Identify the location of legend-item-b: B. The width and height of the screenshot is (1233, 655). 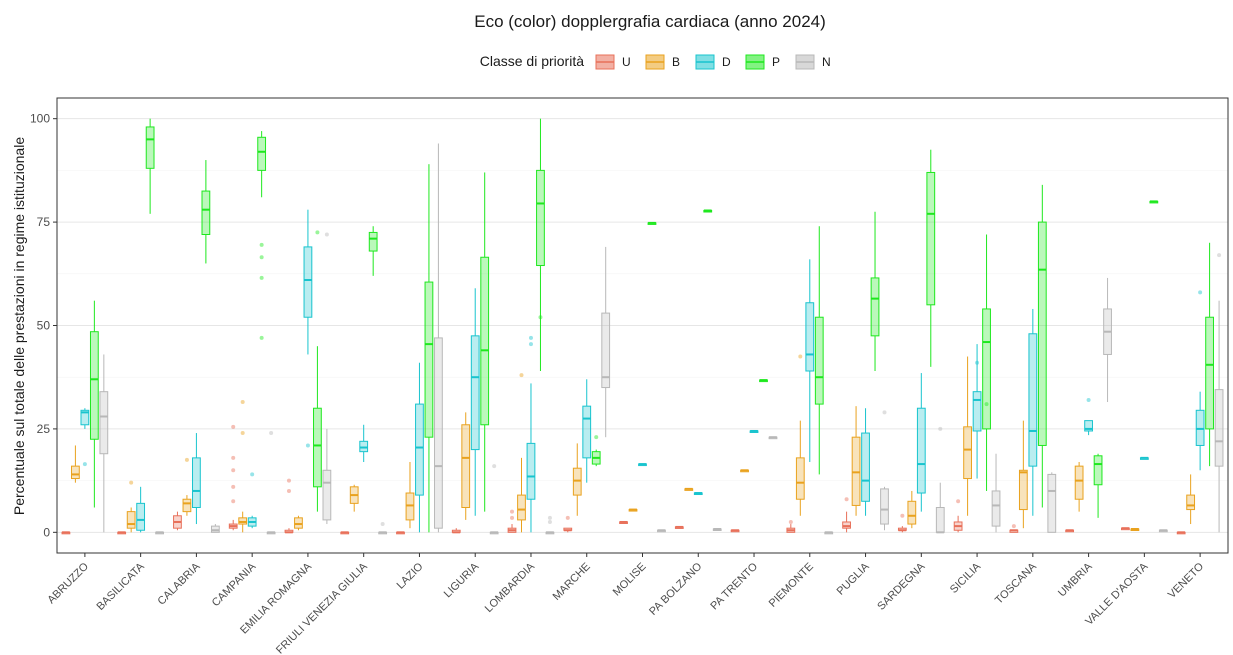
(662, 62).